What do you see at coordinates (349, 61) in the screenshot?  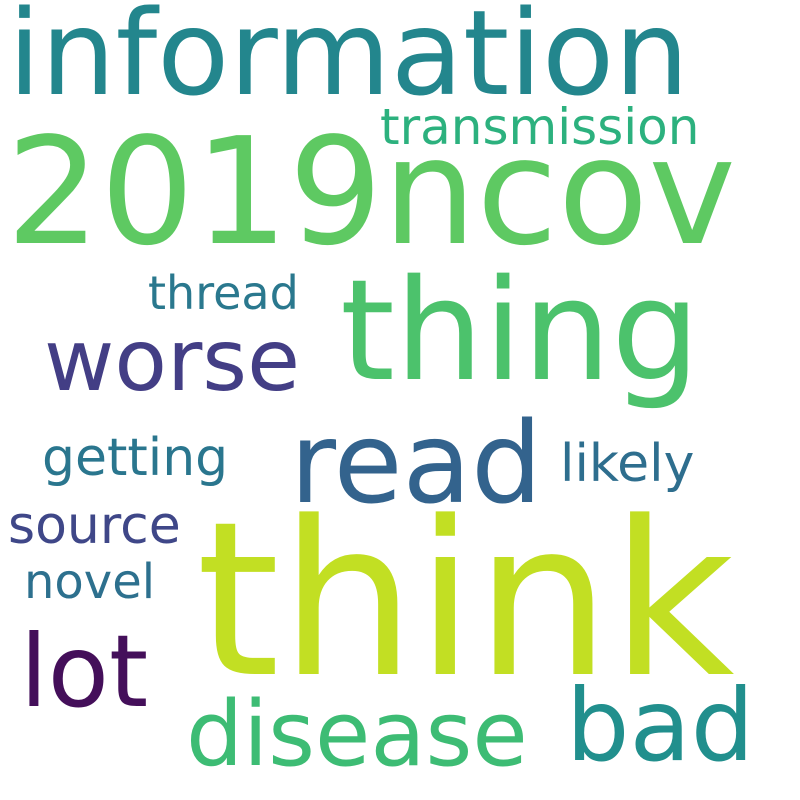 I see `word-information: information` at bounding box center [349, 61].